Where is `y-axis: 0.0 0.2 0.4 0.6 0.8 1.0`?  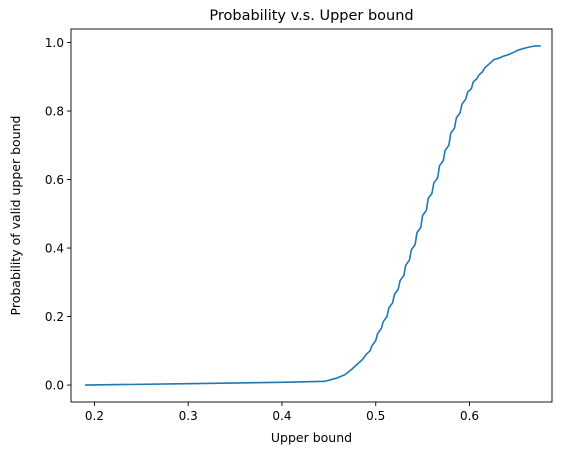 y-axis: 0.0 0.2 0.4 0.6 0.8 1.0 is located at coordinates (58, 214).